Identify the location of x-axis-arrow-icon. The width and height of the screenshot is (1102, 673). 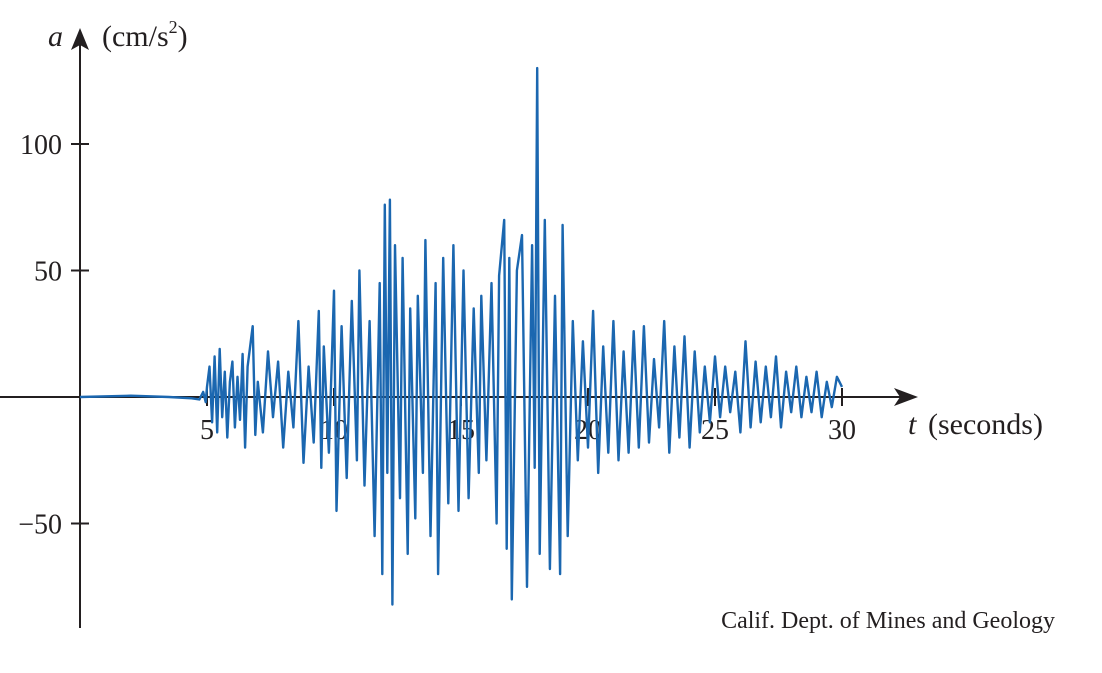
(906, 397).